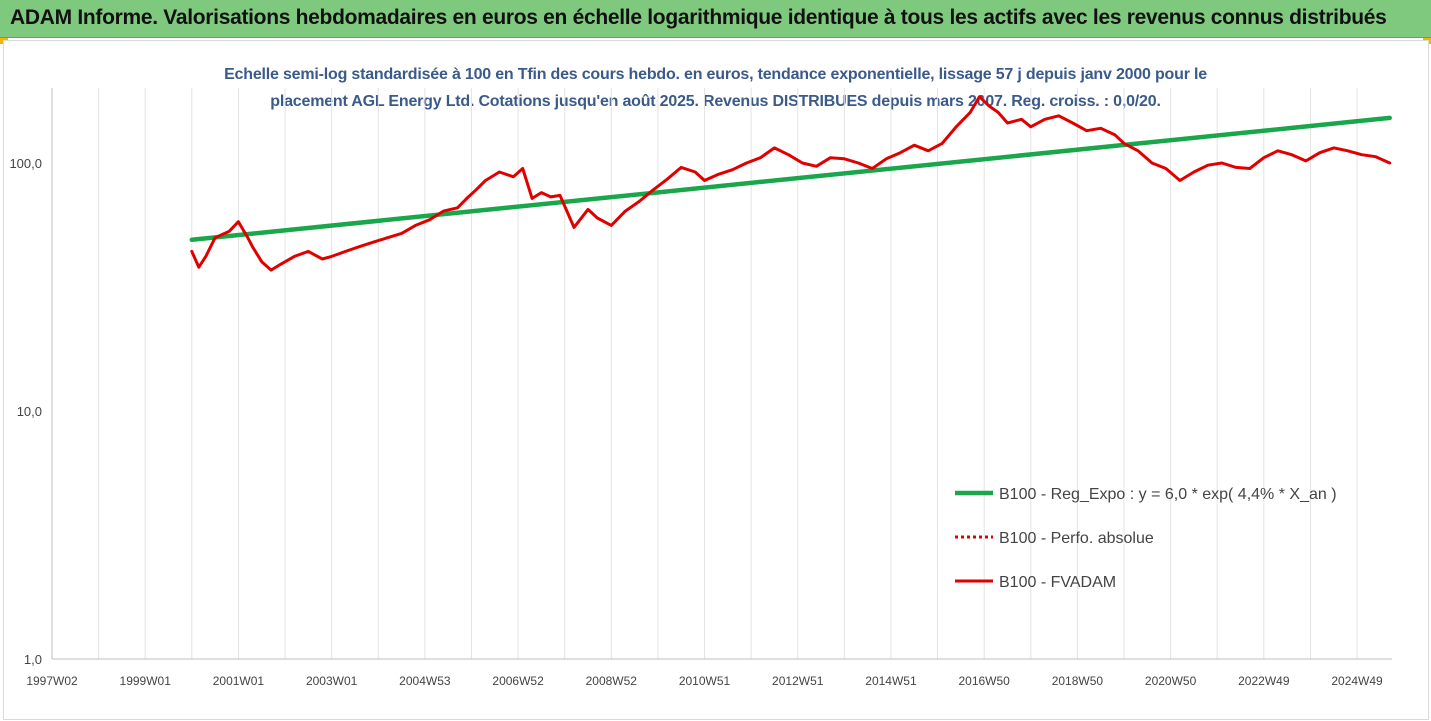 The width and height of the screenshot is (1431, 721). Describe the element at coordinates (146, 681) in the screenshot. I see `x-tick-label: 1999W01` at that location.